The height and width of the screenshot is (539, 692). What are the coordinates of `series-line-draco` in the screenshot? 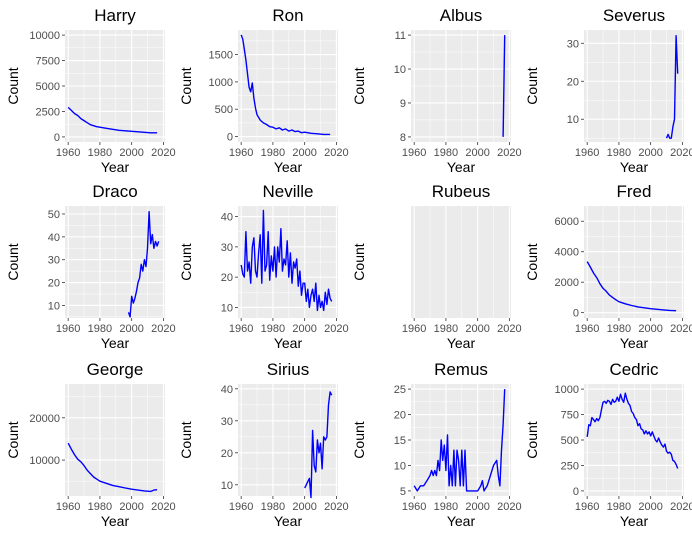 It's located at (143, 264).